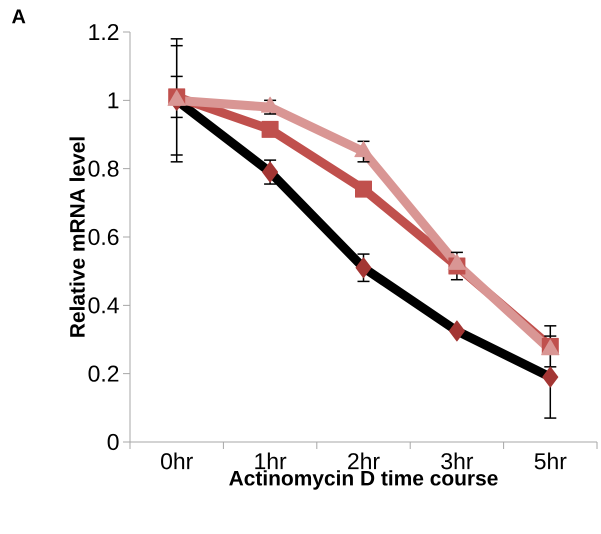 This screenshot has width=601, height=534. I want to click on x-axis-title: Actinomycin D time course, so click(363, 480).